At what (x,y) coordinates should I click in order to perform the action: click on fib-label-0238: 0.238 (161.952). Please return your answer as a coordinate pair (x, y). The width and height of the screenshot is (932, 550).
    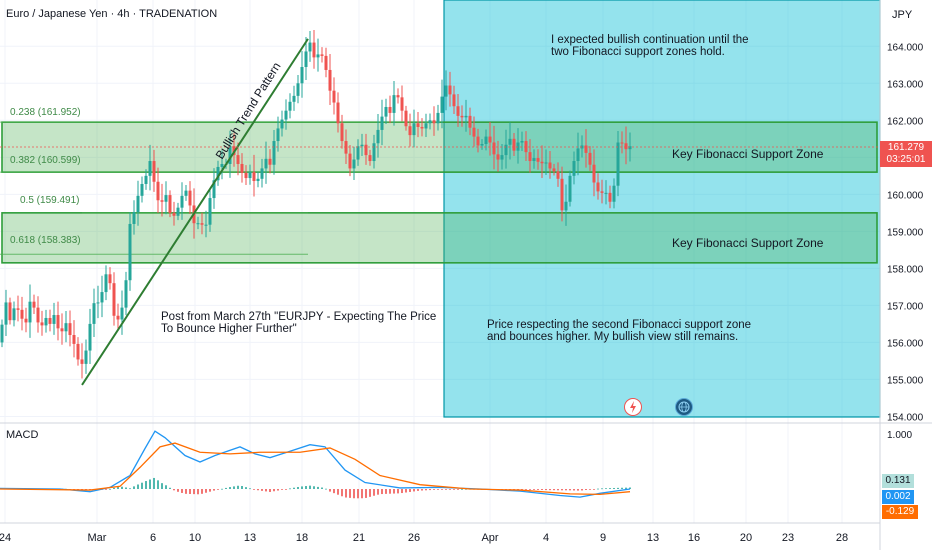
    Looking at the image, I should click on (45, 112).